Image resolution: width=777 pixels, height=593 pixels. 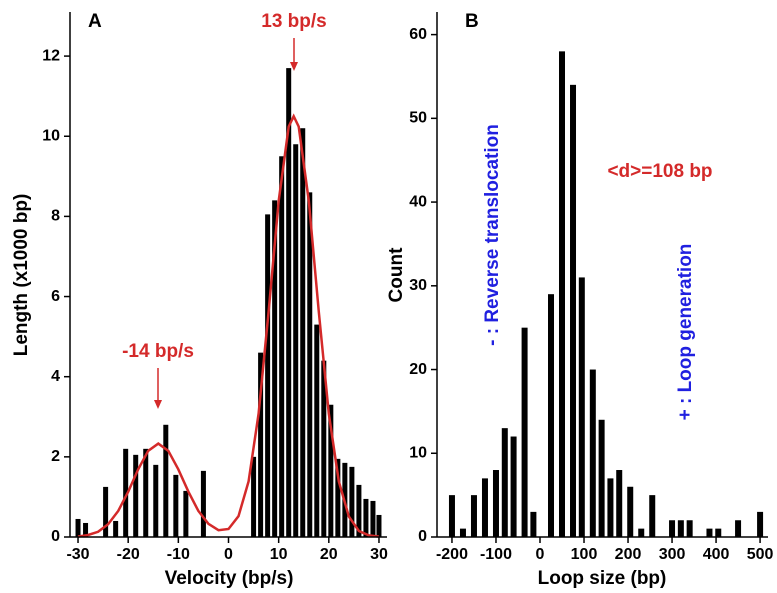 What do you see at coordinates (329, 554) in the screenshot?
I see `x-tick-label: 20` at bounding box center [329, 554].